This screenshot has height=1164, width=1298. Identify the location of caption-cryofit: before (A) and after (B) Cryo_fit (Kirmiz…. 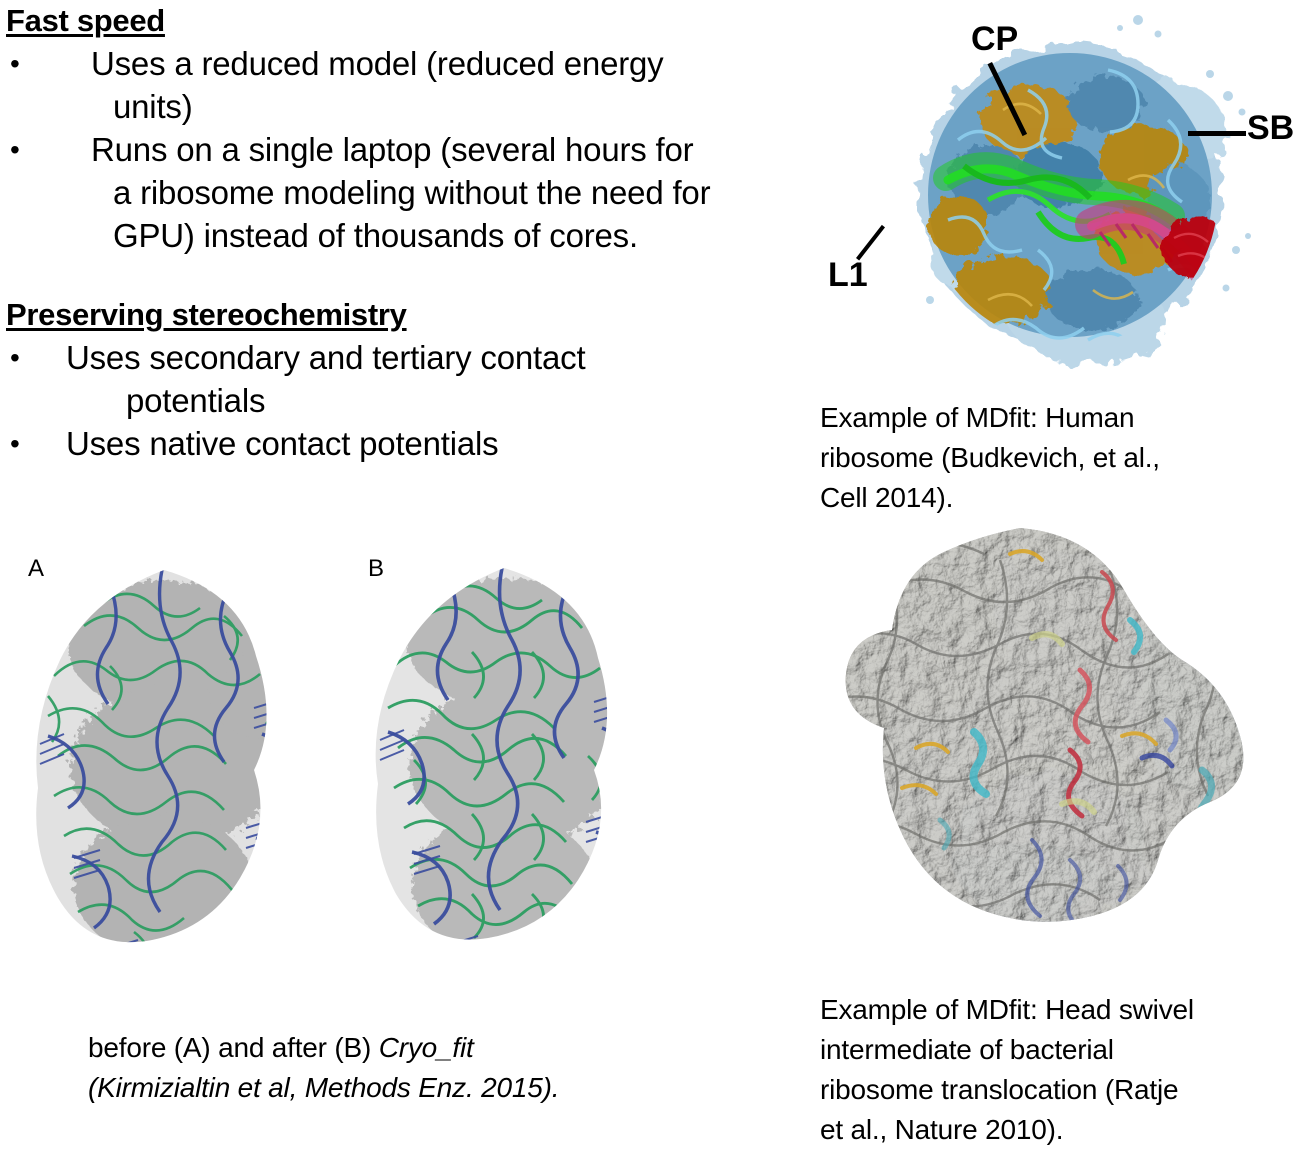
(388, 1068).